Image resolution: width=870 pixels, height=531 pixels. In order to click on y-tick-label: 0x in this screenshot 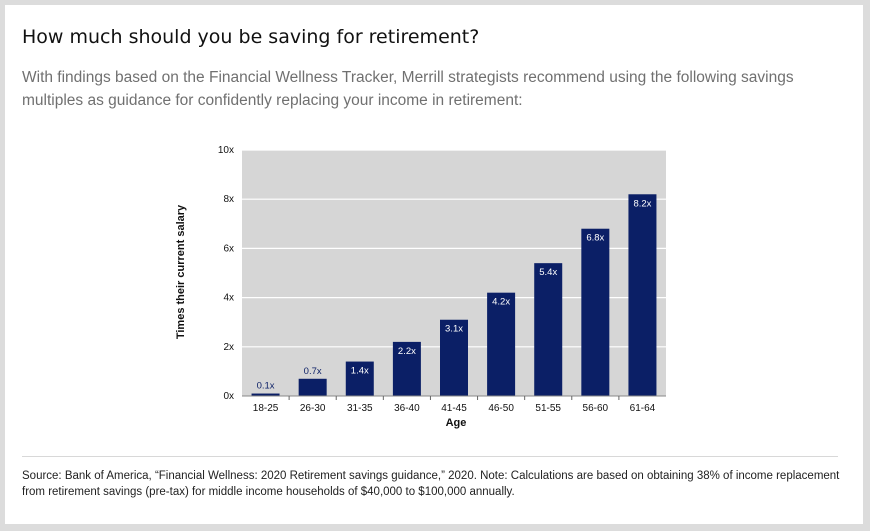, I will do `click(228, 396)`.